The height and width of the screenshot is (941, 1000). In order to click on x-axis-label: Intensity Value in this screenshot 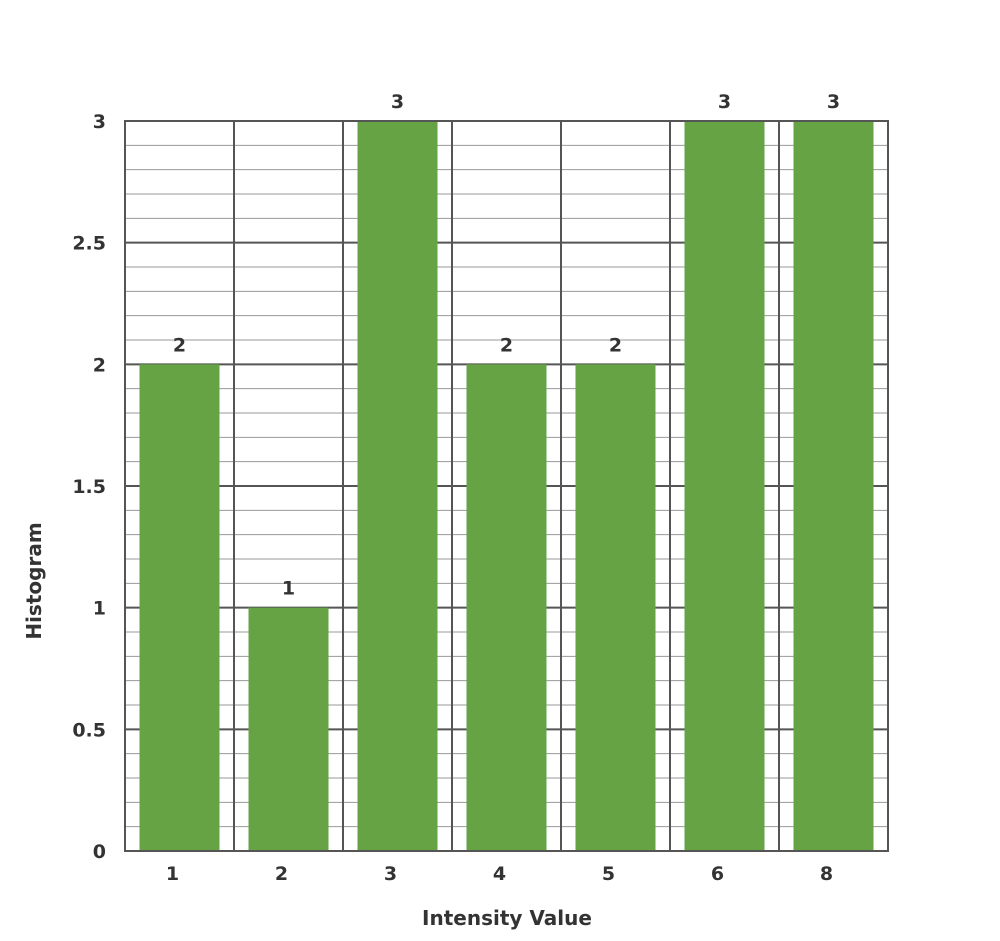, I will do `click(507, 918)`.